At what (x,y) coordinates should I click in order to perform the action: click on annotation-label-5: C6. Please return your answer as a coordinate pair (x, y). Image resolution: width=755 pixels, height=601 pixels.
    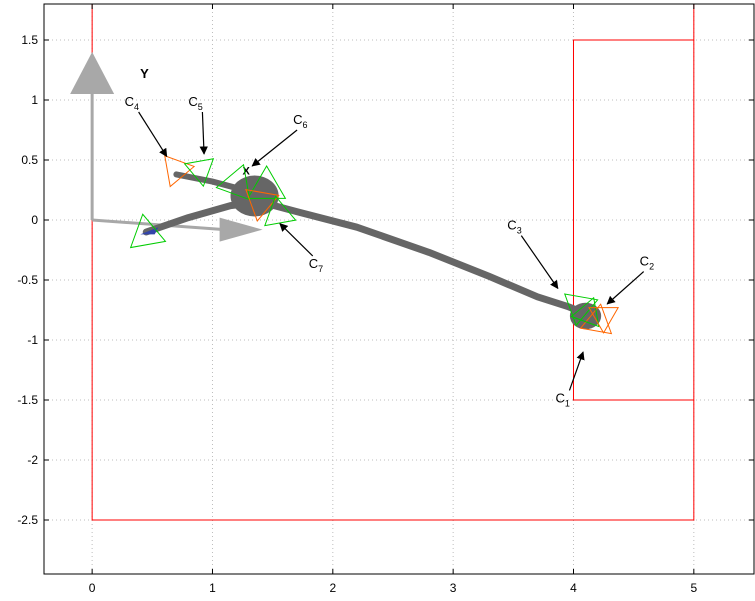
    Looking at the image, I should click on (300, 121).